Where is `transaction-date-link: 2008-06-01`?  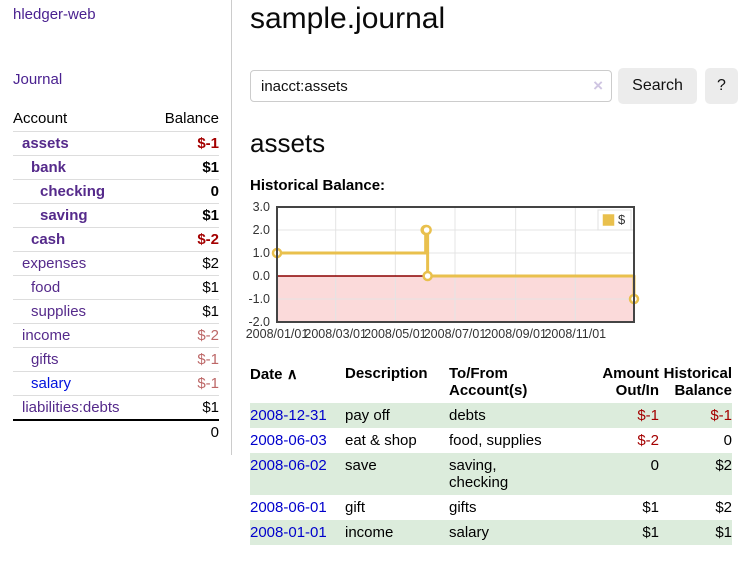 transaction-date-link: 2008-06-01 is located at coordinates (288, 507).